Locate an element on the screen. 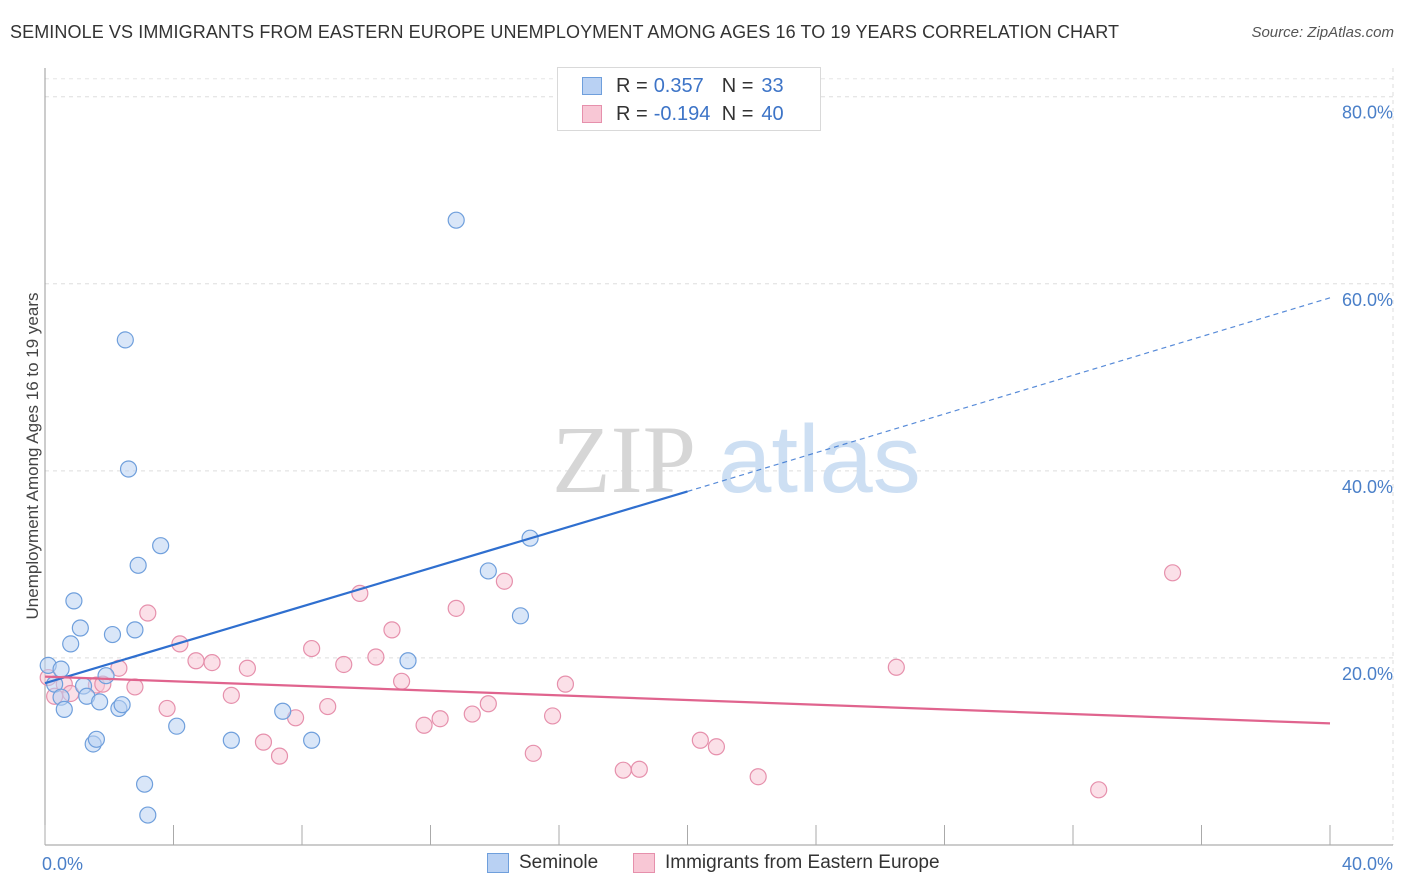  legend-label-seminole: Seminole is located at coordinates (559, 862).